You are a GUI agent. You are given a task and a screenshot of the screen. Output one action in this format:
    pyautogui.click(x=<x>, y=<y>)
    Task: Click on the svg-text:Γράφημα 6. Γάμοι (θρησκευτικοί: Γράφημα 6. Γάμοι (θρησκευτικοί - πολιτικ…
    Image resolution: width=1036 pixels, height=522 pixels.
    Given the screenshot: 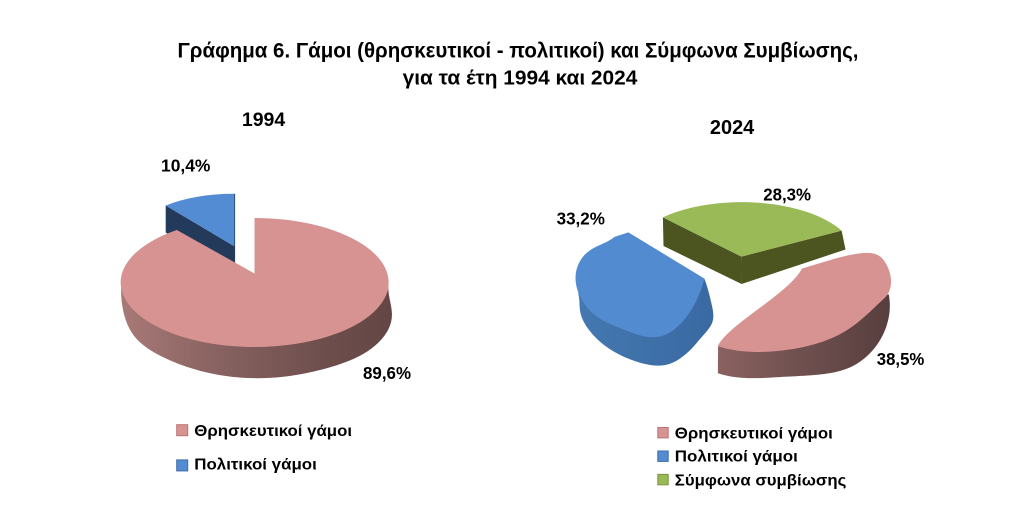 What is the action you would take?
    pyautogui.click(x=518, y=50)
    